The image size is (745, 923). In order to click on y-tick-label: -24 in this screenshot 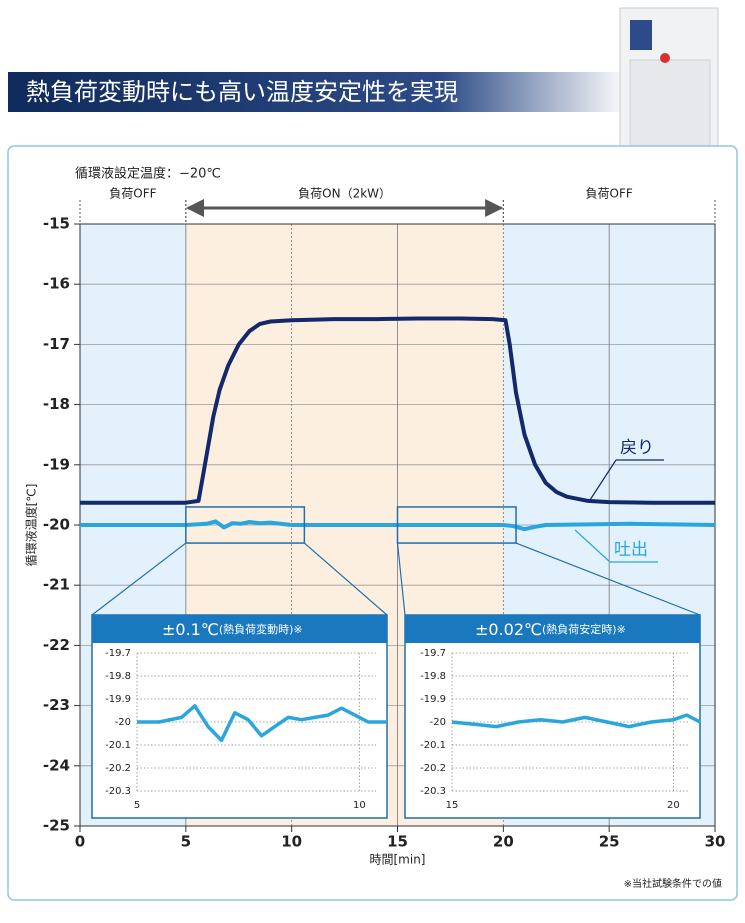, I will do `click(56, 765)`.